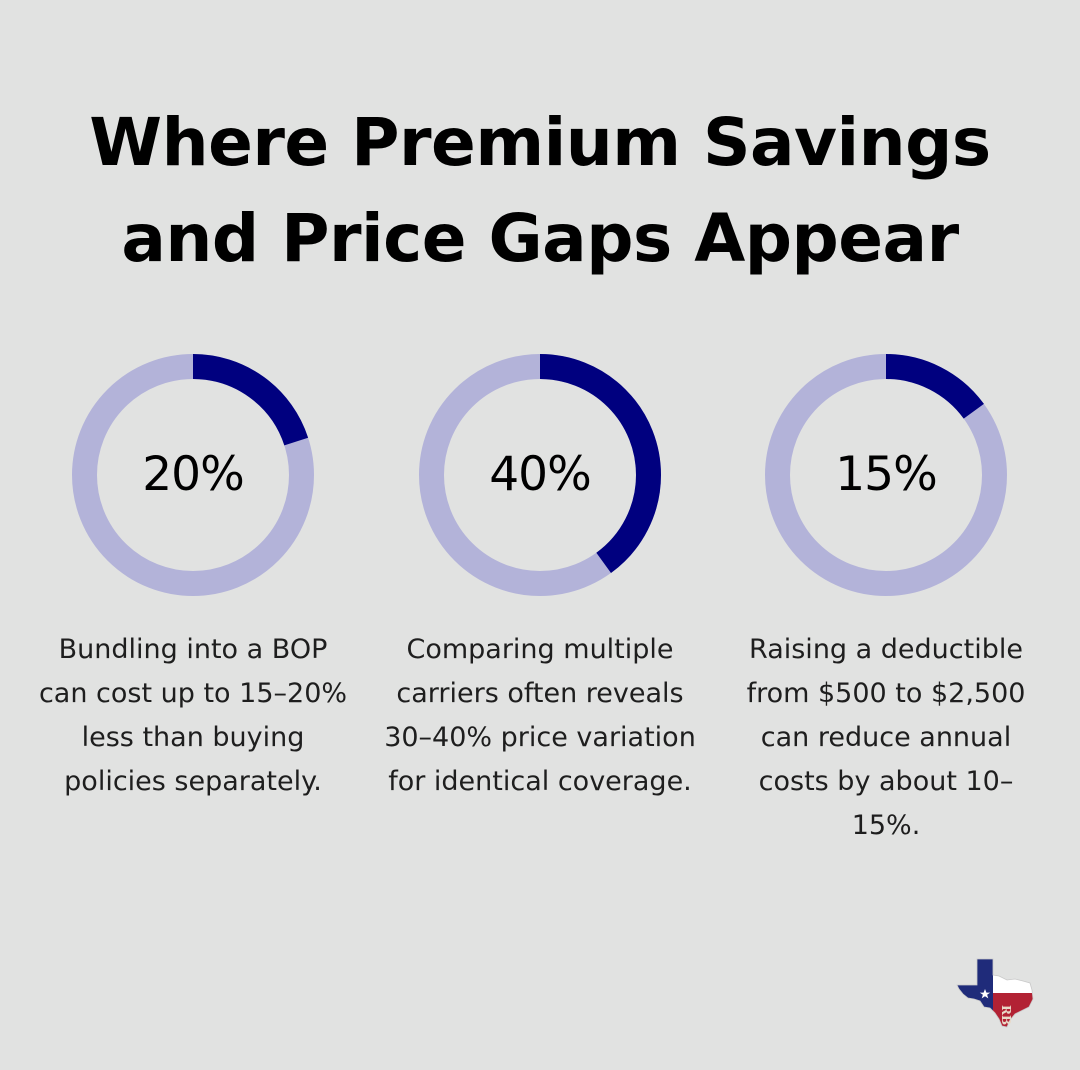  I want to click on donut-chart-1: 20%, so click(193, 475).